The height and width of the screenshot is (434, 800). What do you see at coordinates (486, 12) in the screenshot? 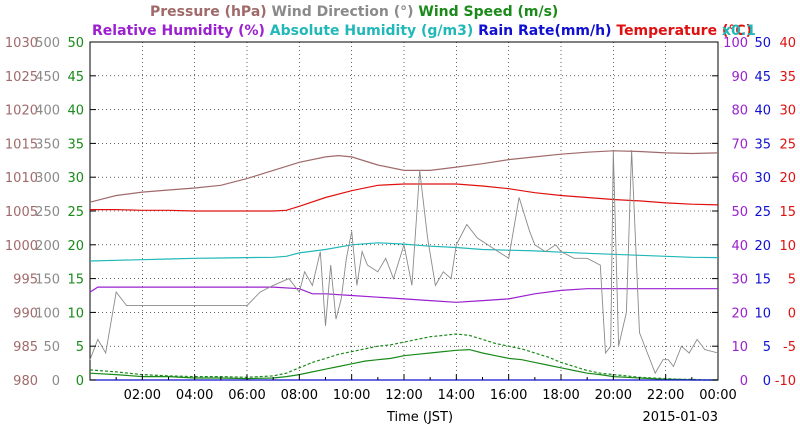
I see `legend-wspd: Wind Speed (m/s)` at bounding box center [486, 12].